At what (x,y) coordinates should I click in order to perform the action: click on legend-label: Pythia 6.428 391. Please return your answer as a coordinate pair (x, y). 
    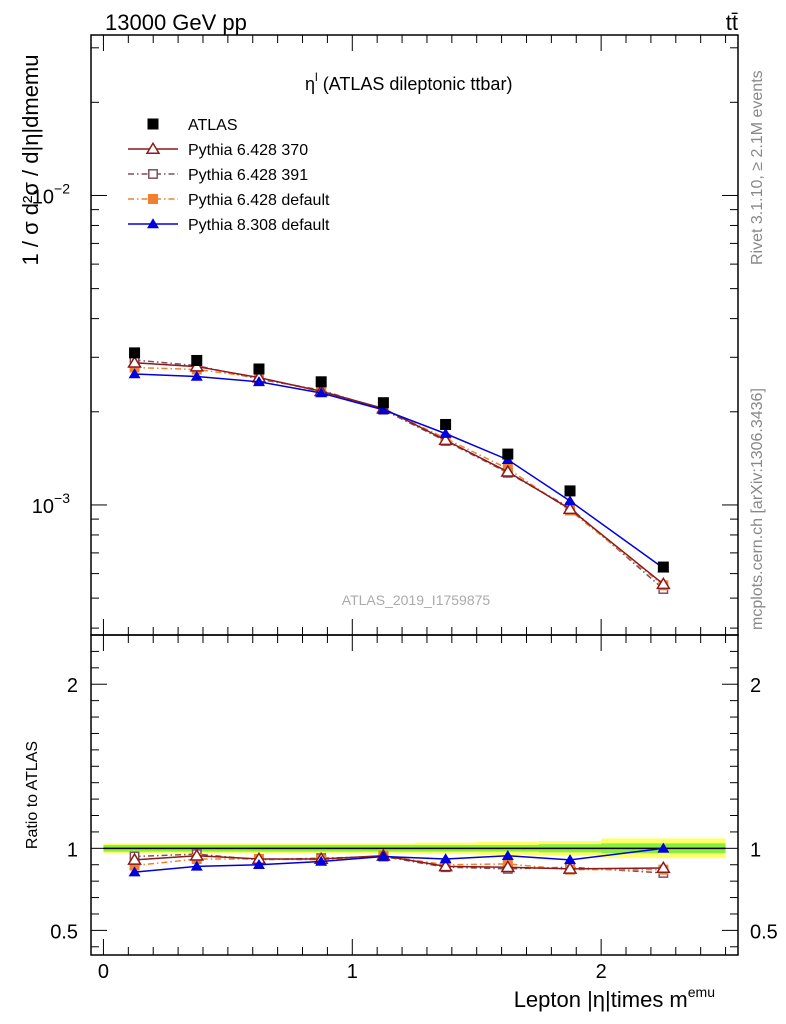
    Looking at the image, I should click on (248, 175).